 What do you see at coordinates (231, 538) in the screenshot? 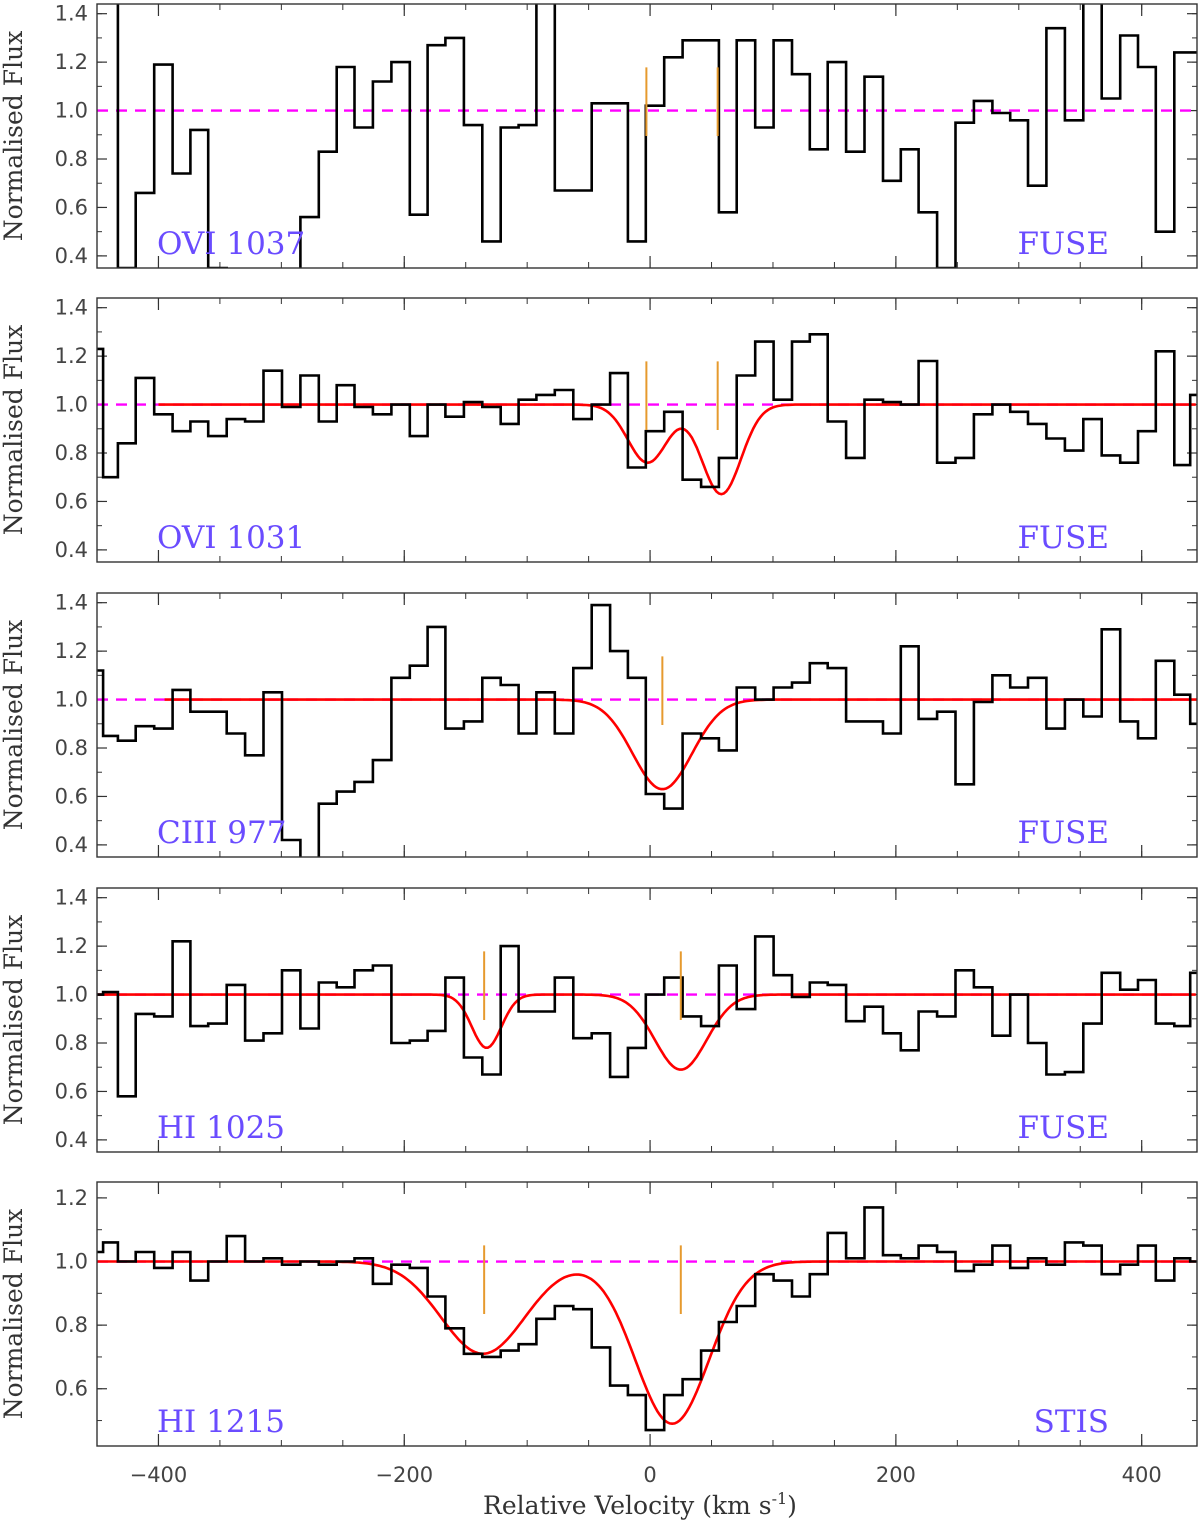
I see `ion-label: OVI 1031` at bounding box center [231, 538].